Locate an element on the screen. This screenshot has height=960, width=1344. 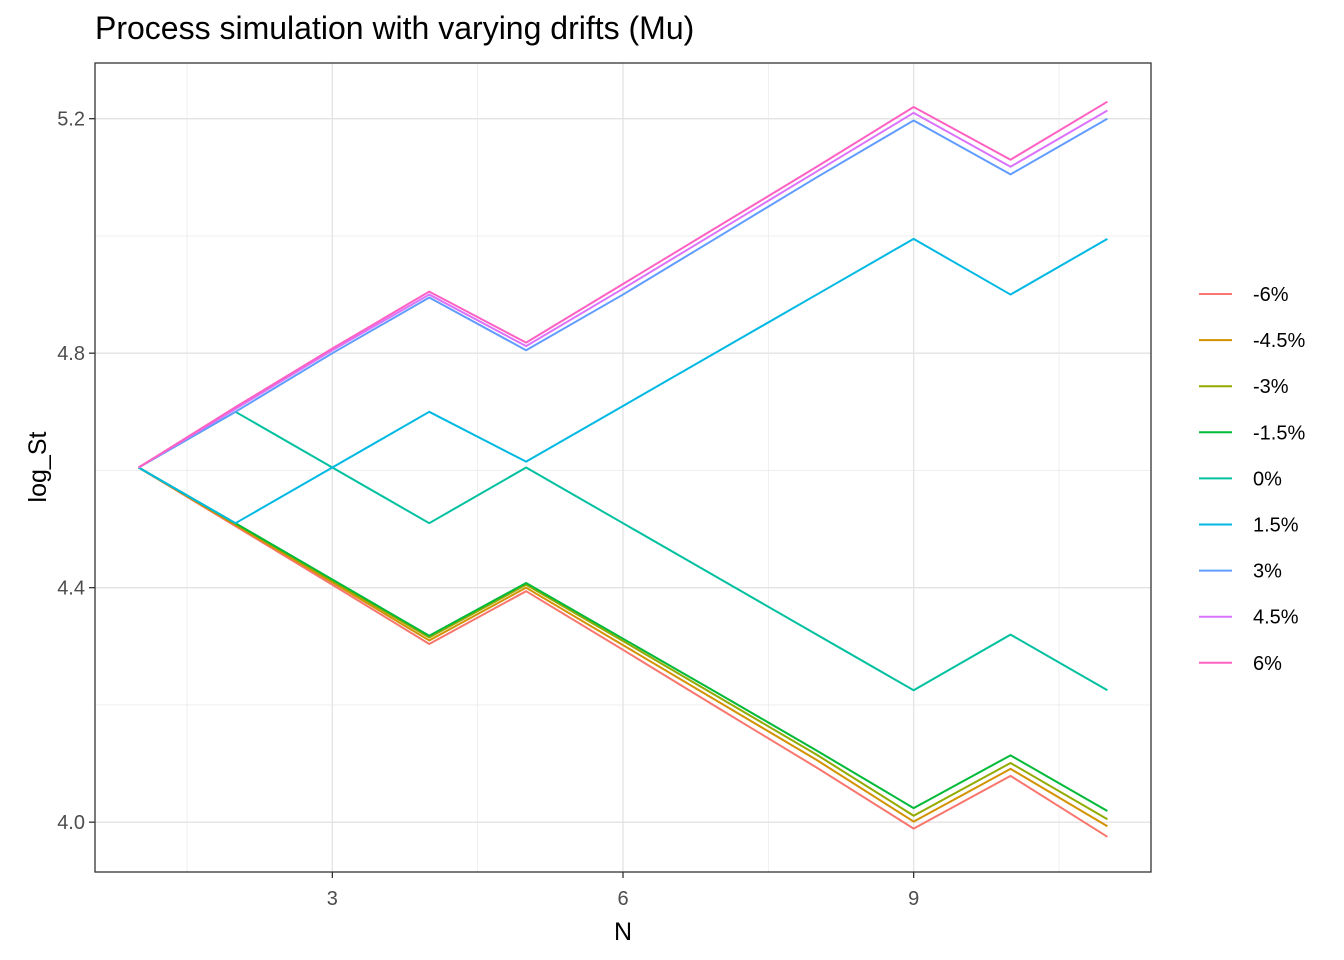
y-axis: 4.0 4.4 4.8 5.2 is located at coordinates (76, 471).